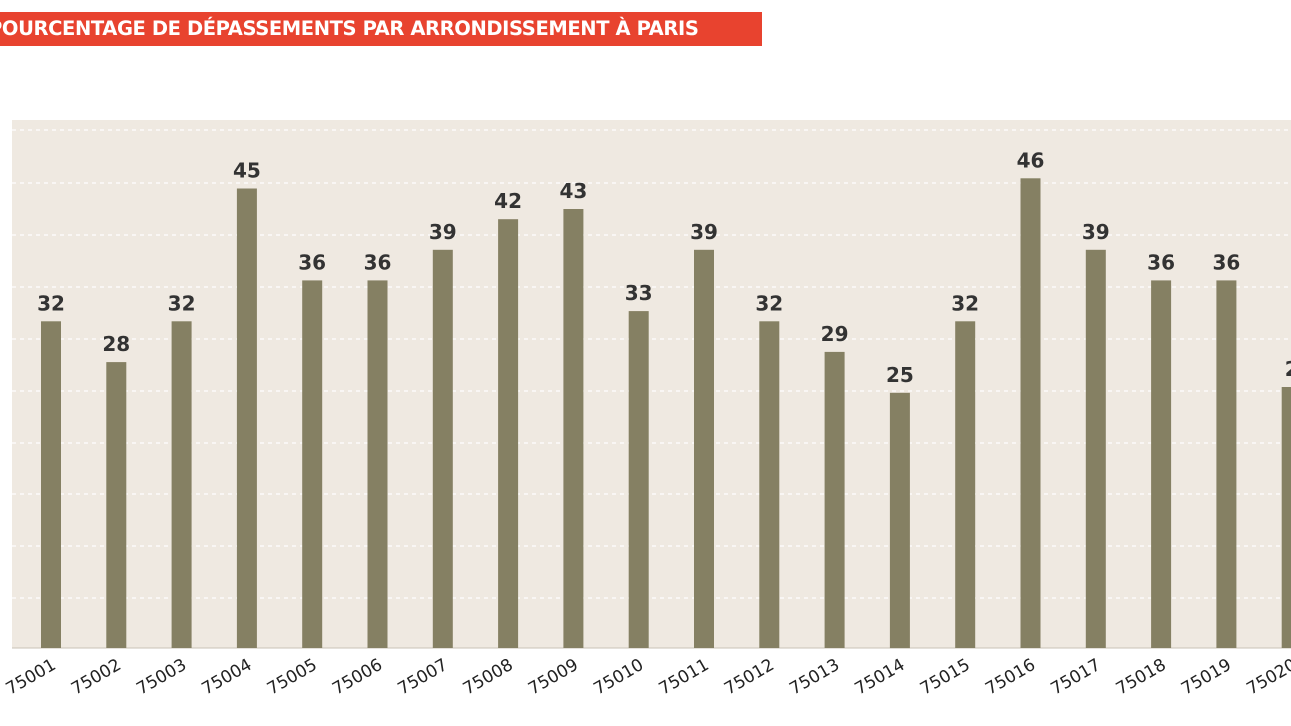 The height and width of the screenshot is (726, 1291). What do you see at coordinates (553, 677) in the screenshot?
I see `x-tick-label-75009: 75009` at bounding box center [553, 677].